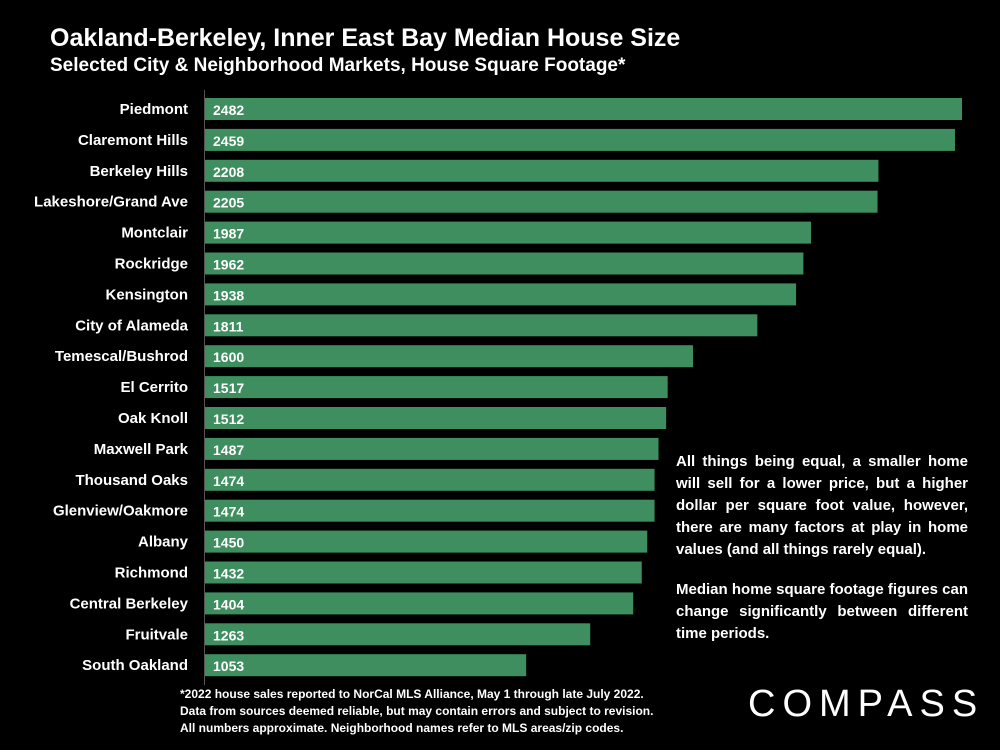 The height and width of the screenshot is (750, 1000). I want to click on category-label: Oak Knoll, so click(153, 418).